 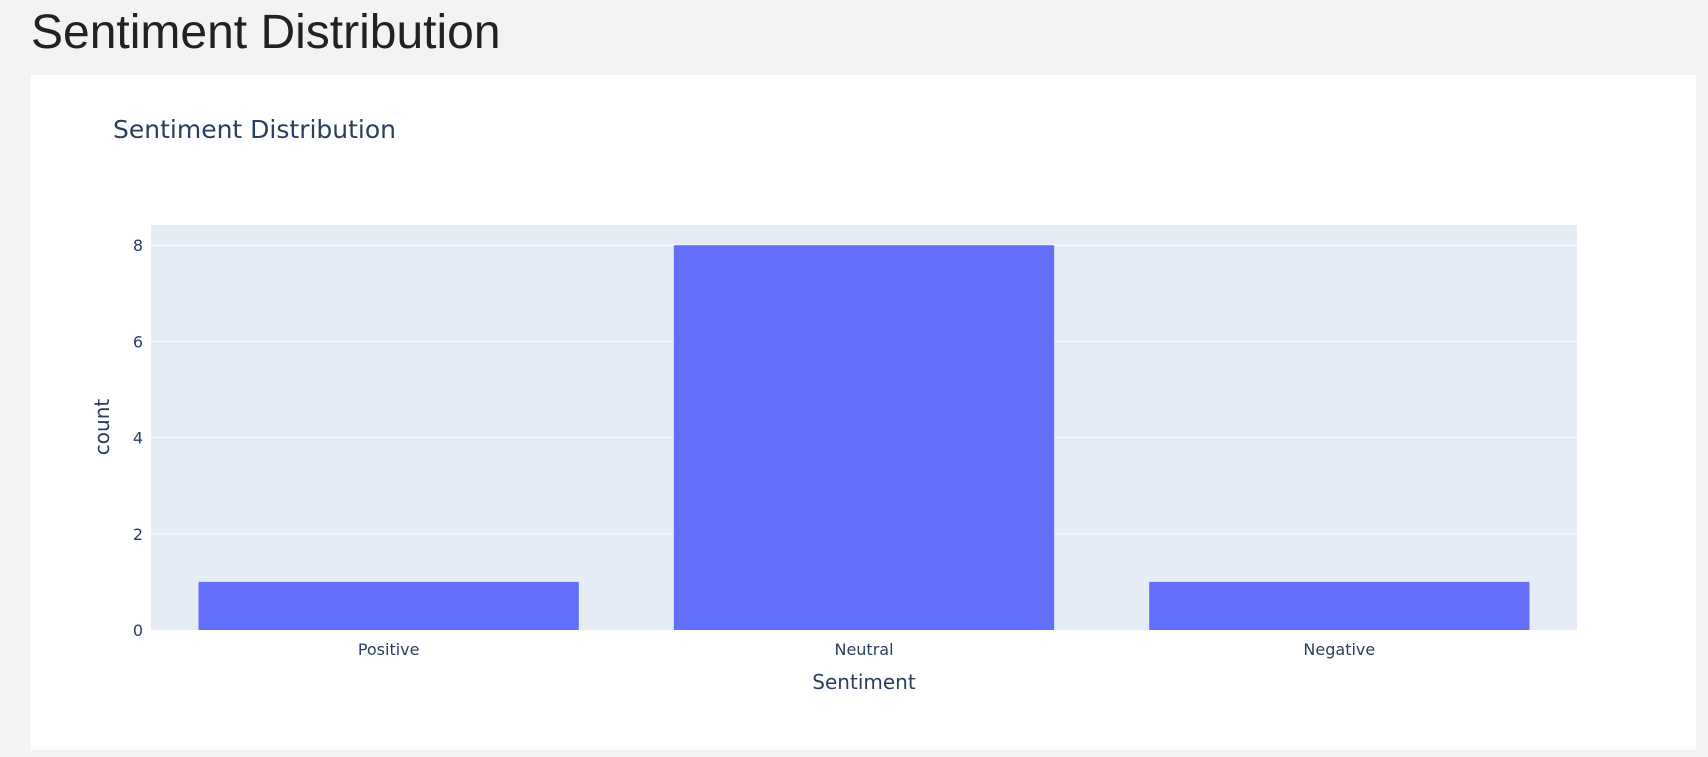 What do you see at coordinates (1339, 605) in the screenshot?
I see `bar-negative` at bounding box center [1339, 605].